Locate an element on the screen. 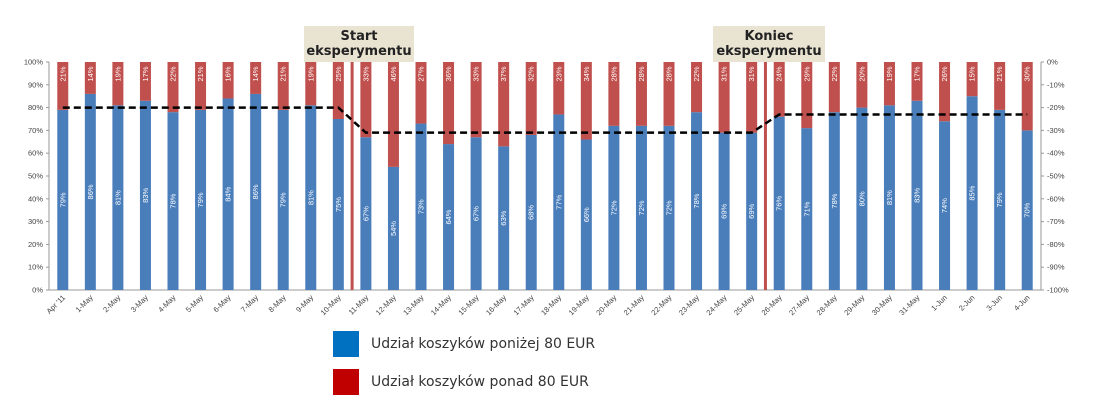 The width and height of the screenshot is (1096, 414). data-label-above-80: 29% is located at coordinates (806, 73).